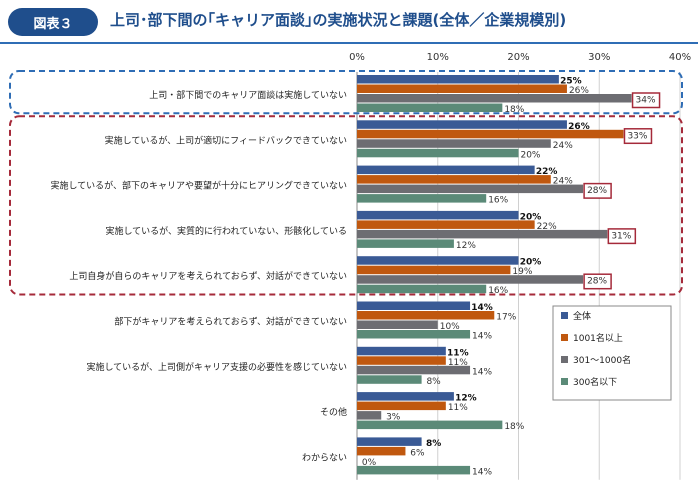  Describe the element at coordinates (417, 453) in the screenshot. I see `data-label: 6%` at that location.